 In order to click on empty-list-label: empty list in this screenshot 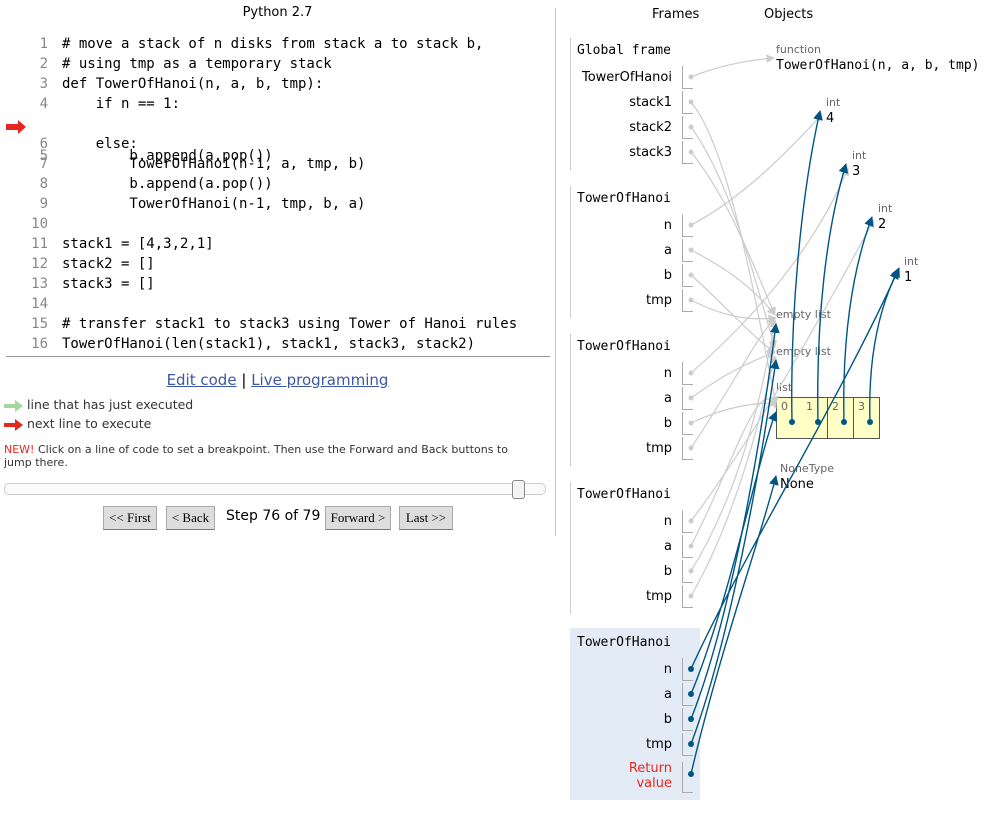, I will do `click(803, 314)`.